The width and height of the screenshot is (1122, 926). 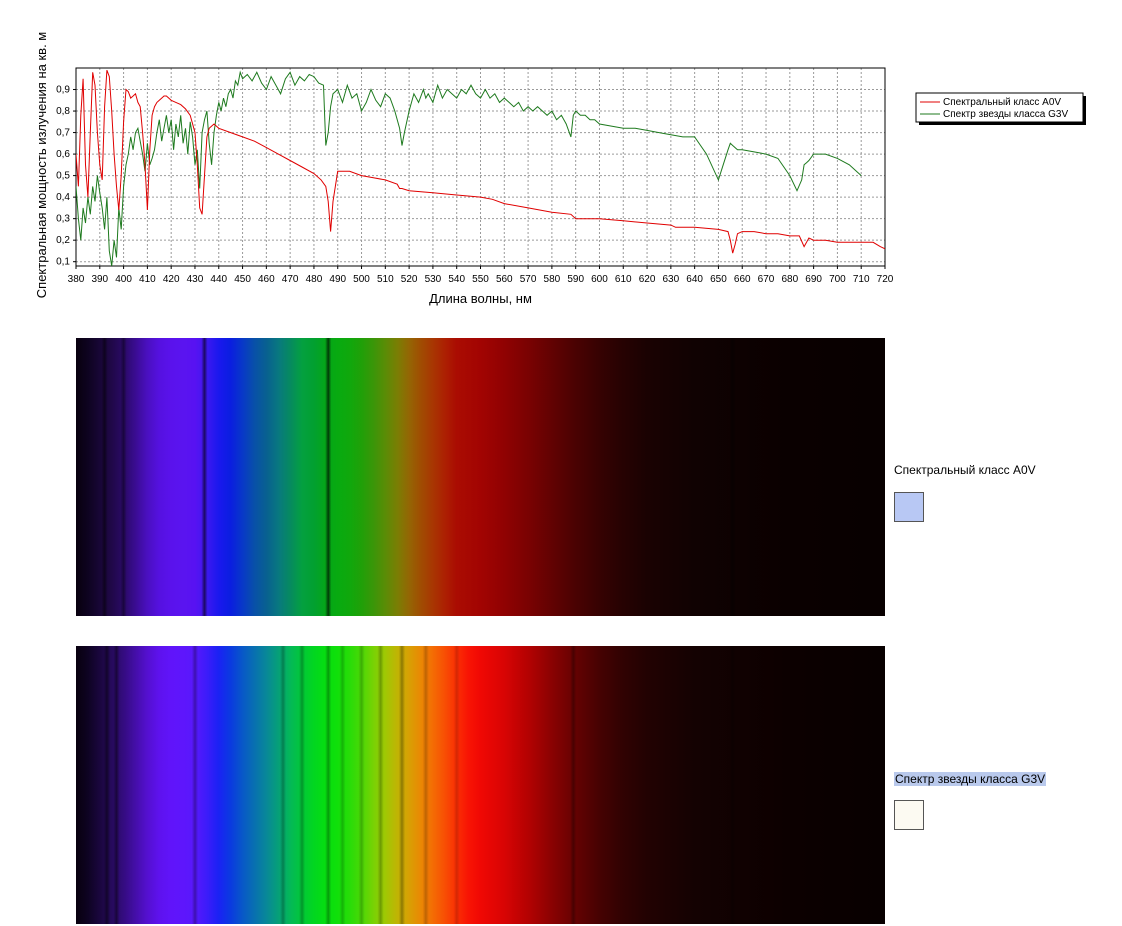 I want to click on x-tick-label: 420, so click(x=171, y=279).